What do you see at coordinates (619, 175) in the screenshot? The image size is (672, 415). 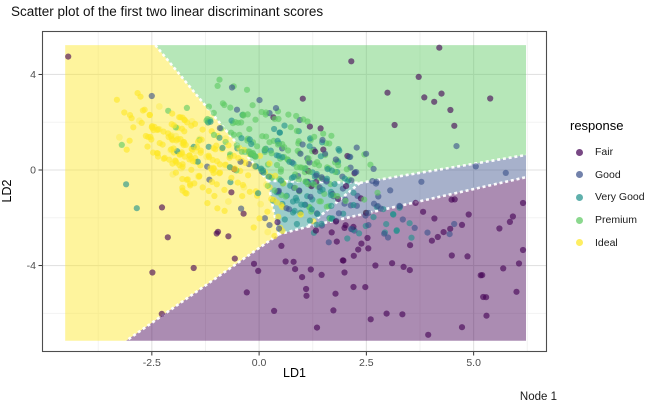 I see `legend-item-good: Good` at bounding box center [619, 175].